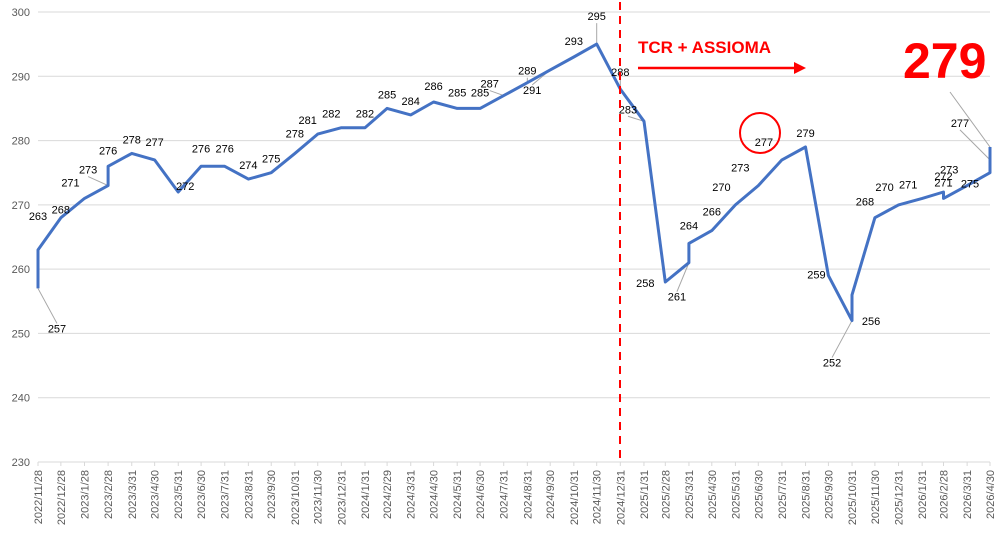  I want to click on x-tick-label: 2024/5/31, so click(458, 494).